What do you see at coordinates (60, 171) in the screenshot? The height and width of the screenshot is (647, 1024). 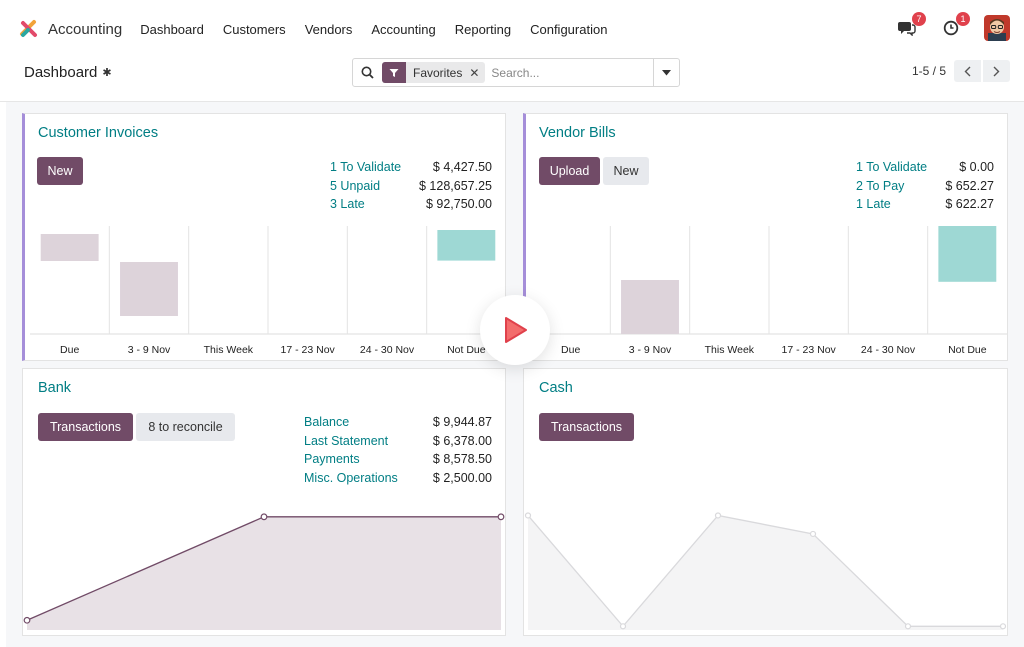 I see `new-invoice-button: New` at bounding box center [60, 171].